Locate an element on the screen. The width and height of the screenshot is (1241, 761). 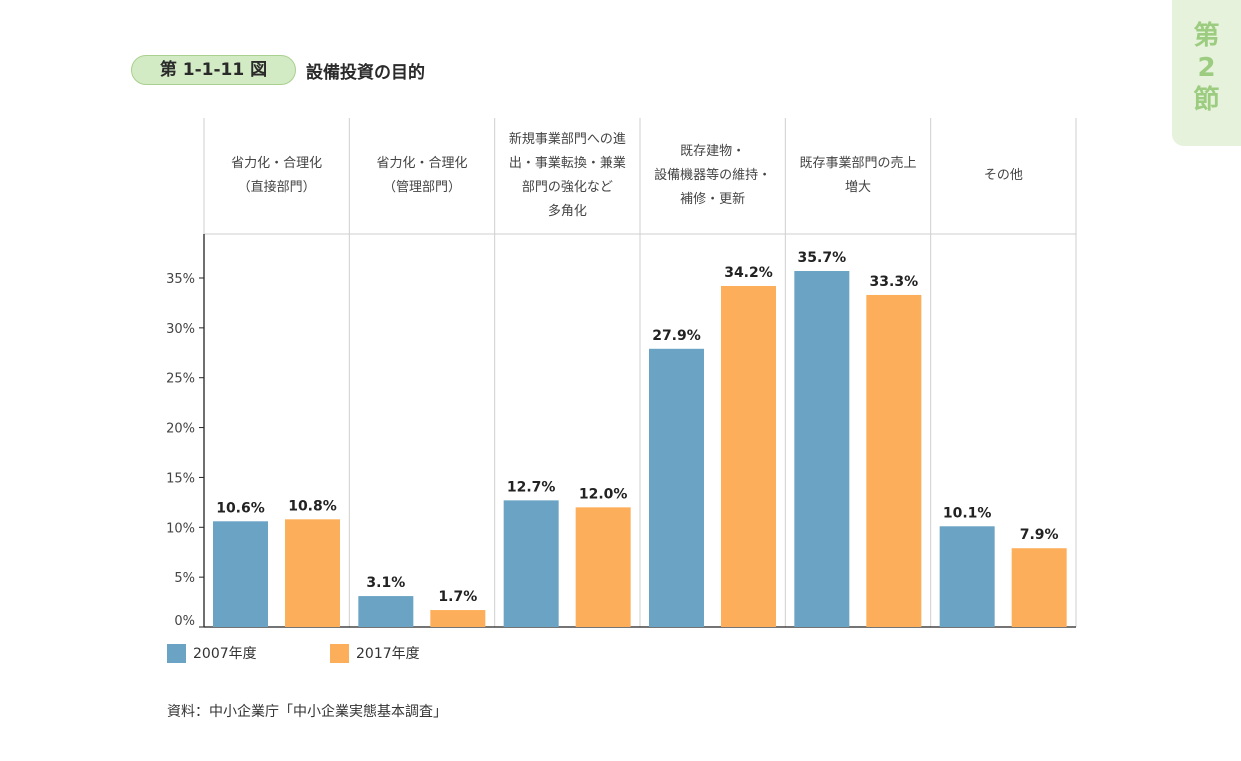
legend-swatch-2007 is located at coordinates (176, 653).